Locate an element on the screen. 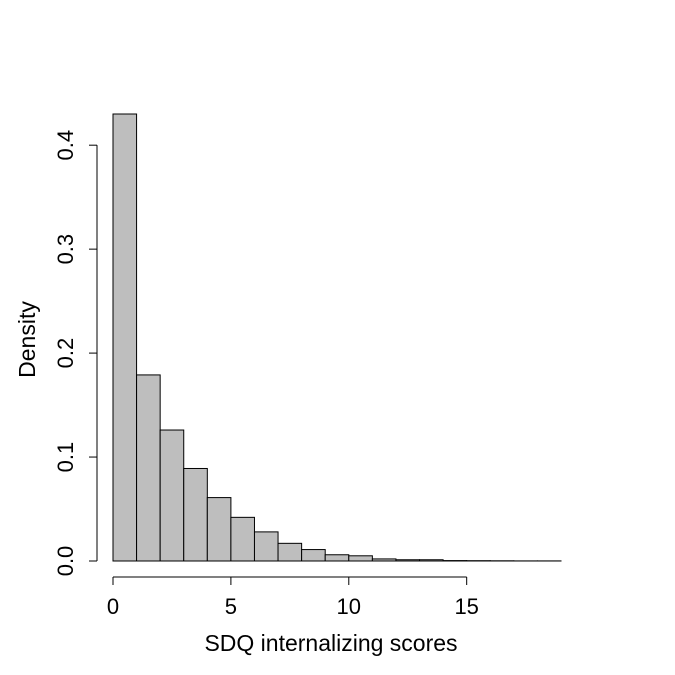 This screenshot has width=675, height=675. y-tick-label: 0.0 is located at coordinates (65, 561).